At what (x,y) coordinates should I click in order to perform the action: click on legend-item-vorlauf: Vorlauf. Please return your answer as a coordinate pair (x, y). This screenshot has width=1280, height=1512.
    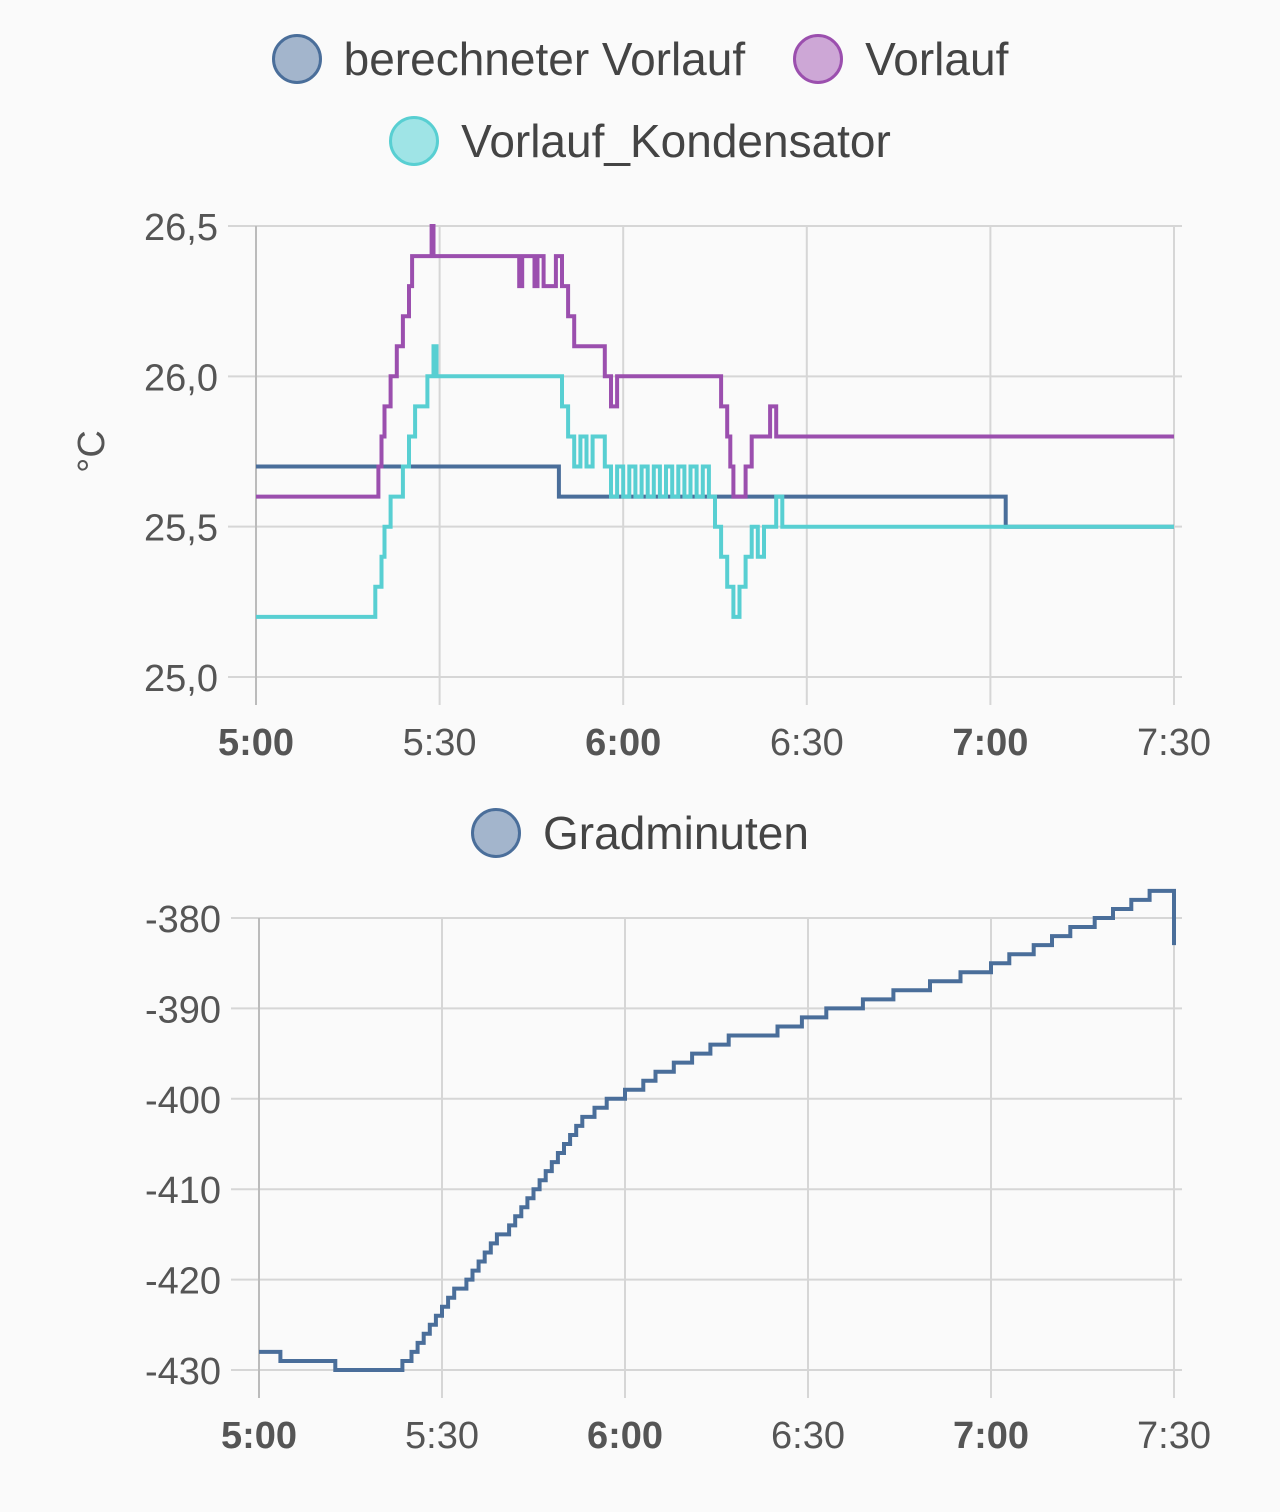
    Looking at the image, I should click on (900, 59).